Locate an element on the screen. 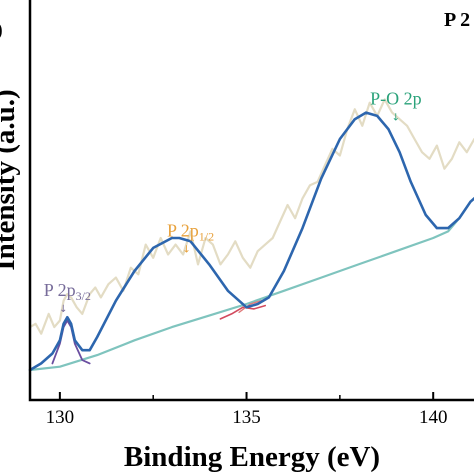 Image resolution: width=474 pixels, height=474 pixels. annotation-arrow-p12: ↓ is located at coordinates (186, 249).